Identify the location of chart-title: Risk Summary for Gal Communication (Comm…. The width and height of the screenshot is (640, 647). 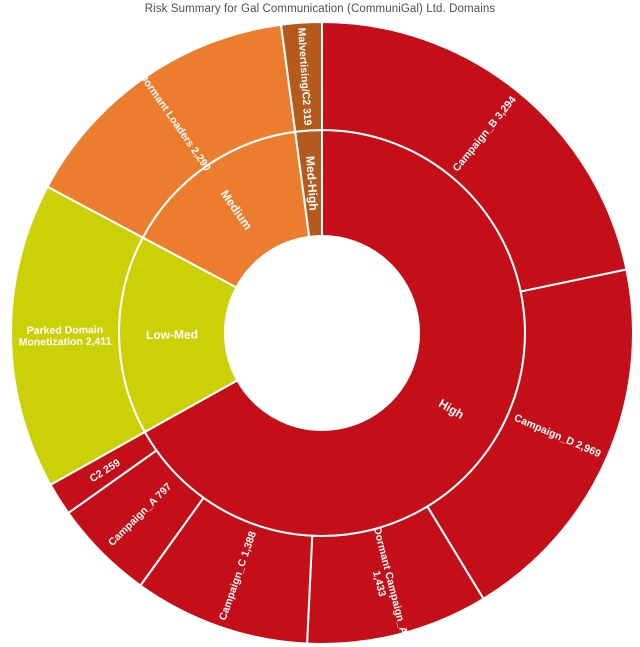
(320, 9).